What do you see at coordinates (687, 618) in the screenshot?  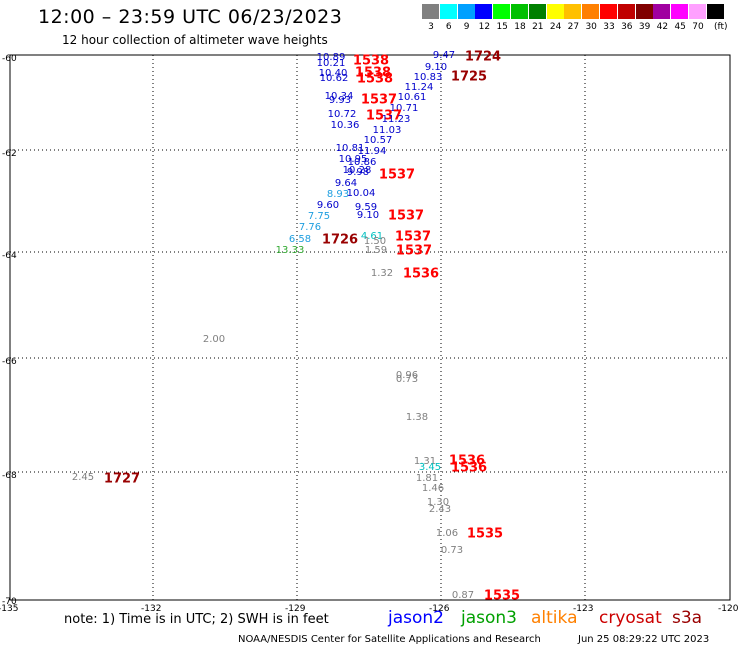 I see `satellite-name-s3a: s3a` at bounding box center [687, 618].